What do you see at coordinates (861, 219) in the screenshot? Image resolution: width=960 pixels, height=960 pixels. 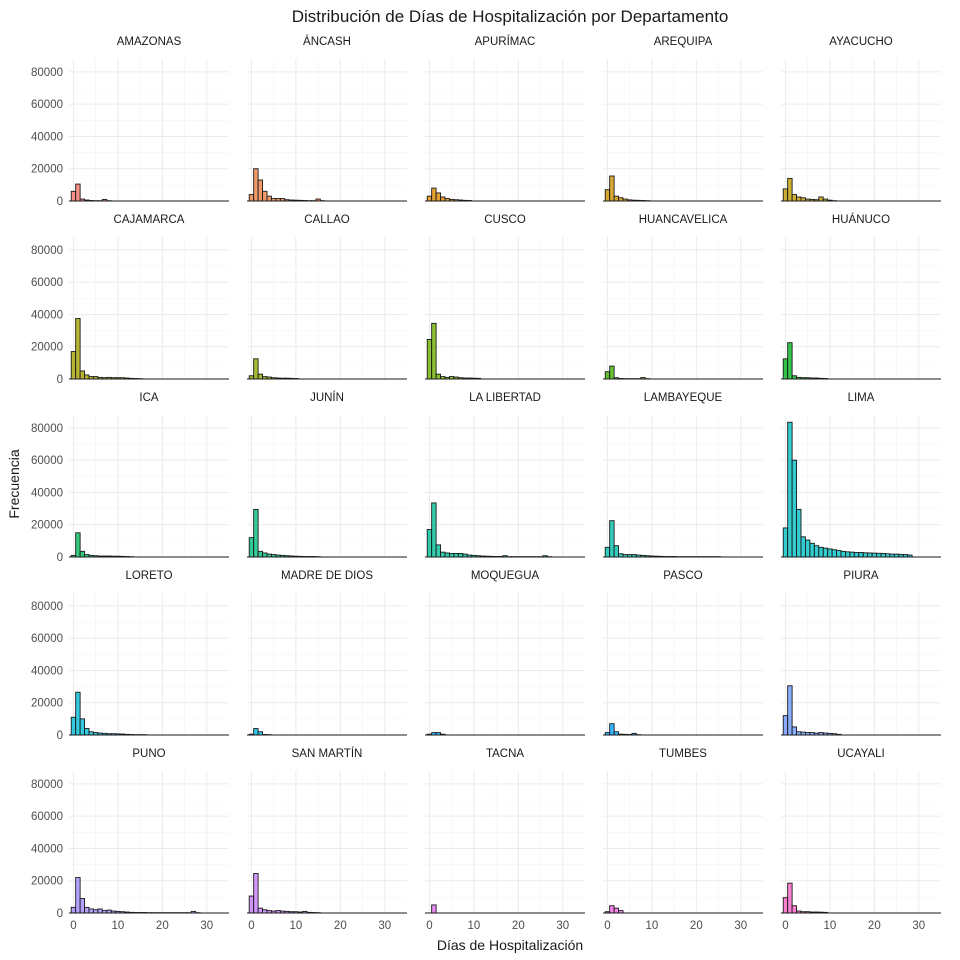 I see `facet-label-huanuco: HUÁNUCO` at bounding box center [861, 219].